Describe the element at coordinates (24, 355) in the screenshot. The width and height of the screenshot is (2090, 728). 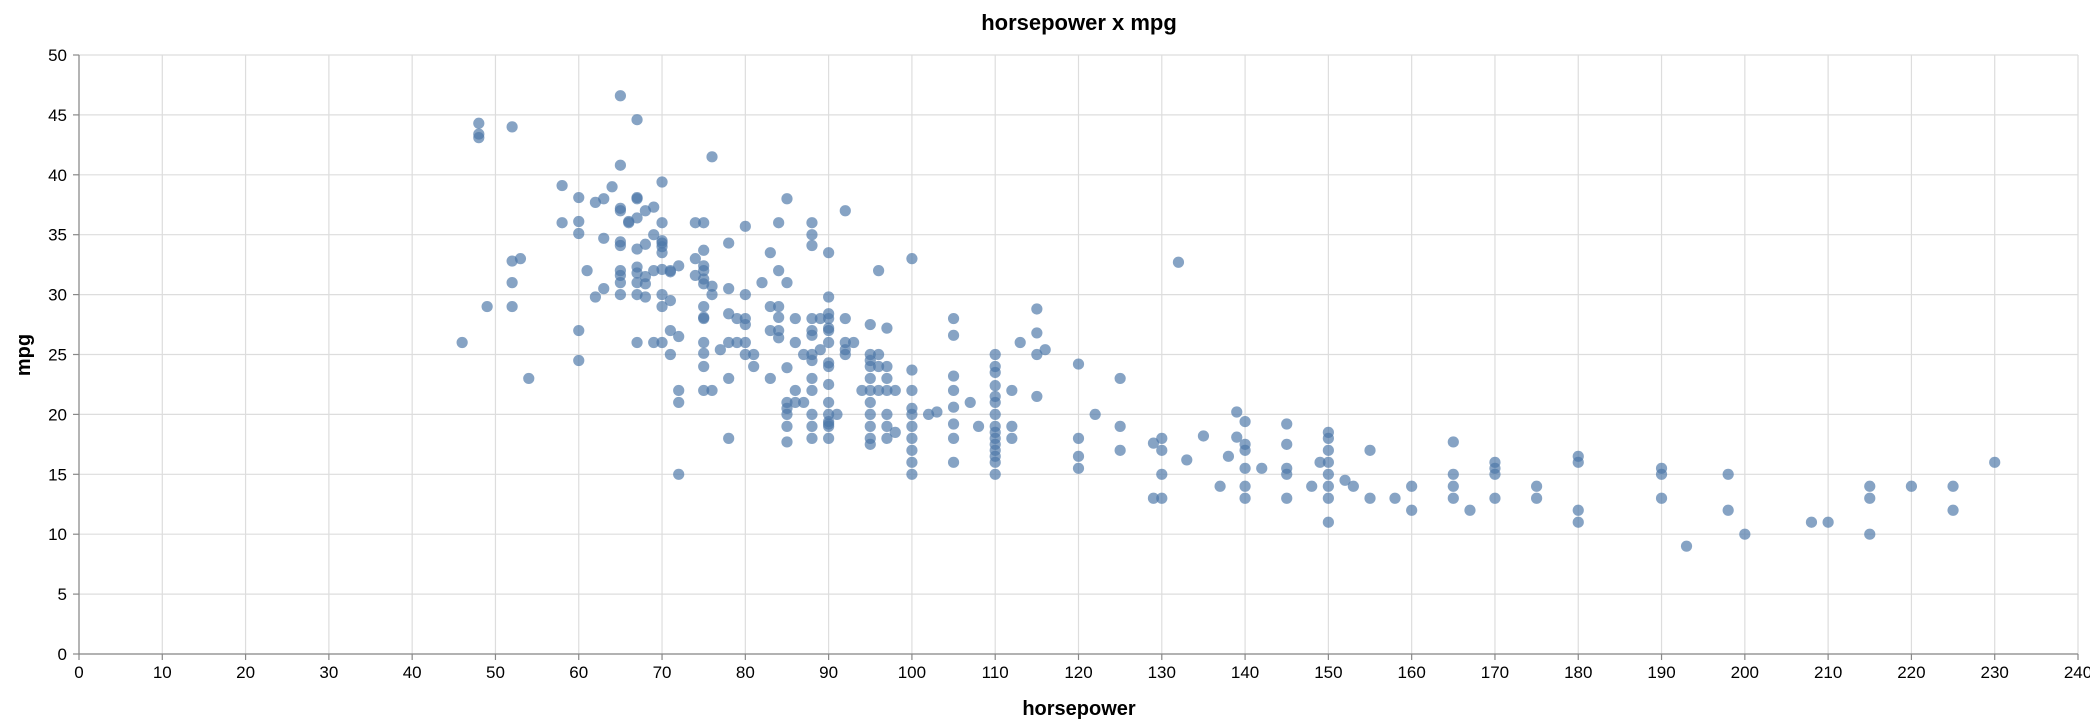
I see `y-axis-title: mpg` at that location.